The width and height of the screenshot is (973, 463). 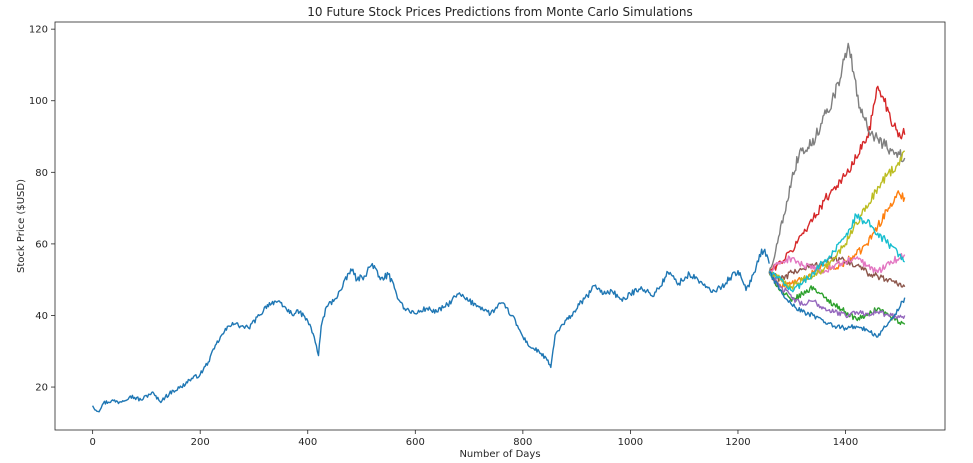 What do you see at coordinates (41, 388) in the screenshot?
I see `y-tick-label: 20` at bounding box center [41, 388].